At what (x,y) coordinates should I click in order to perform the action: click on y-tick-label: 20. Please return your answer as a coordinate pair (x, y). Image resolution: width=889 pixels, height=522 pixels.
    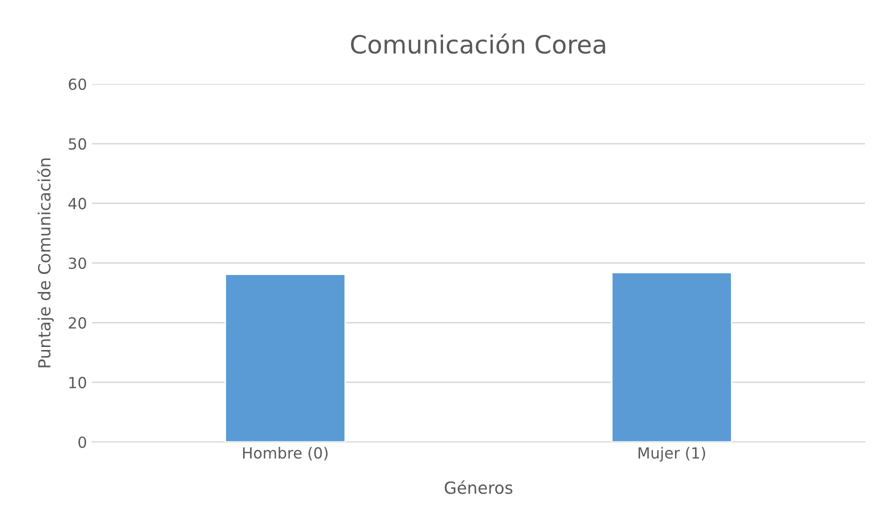
    Looking at the image, I should click on (77, 323).